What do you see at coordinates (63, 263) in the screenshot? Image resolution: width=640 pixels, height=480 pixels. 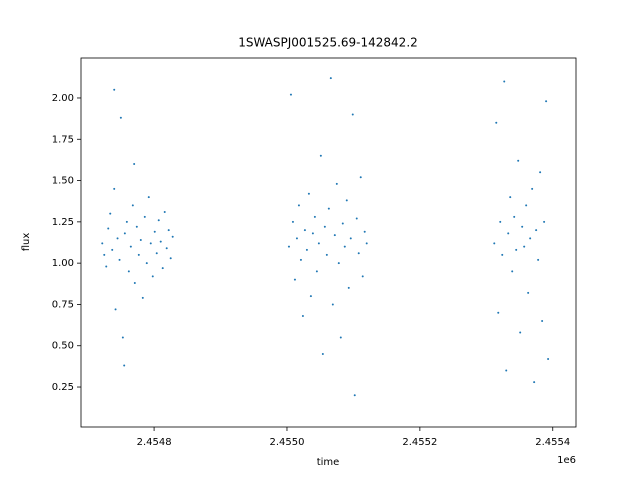 I see `y-tick-label: 1.00` at bounding box center [63, 263].